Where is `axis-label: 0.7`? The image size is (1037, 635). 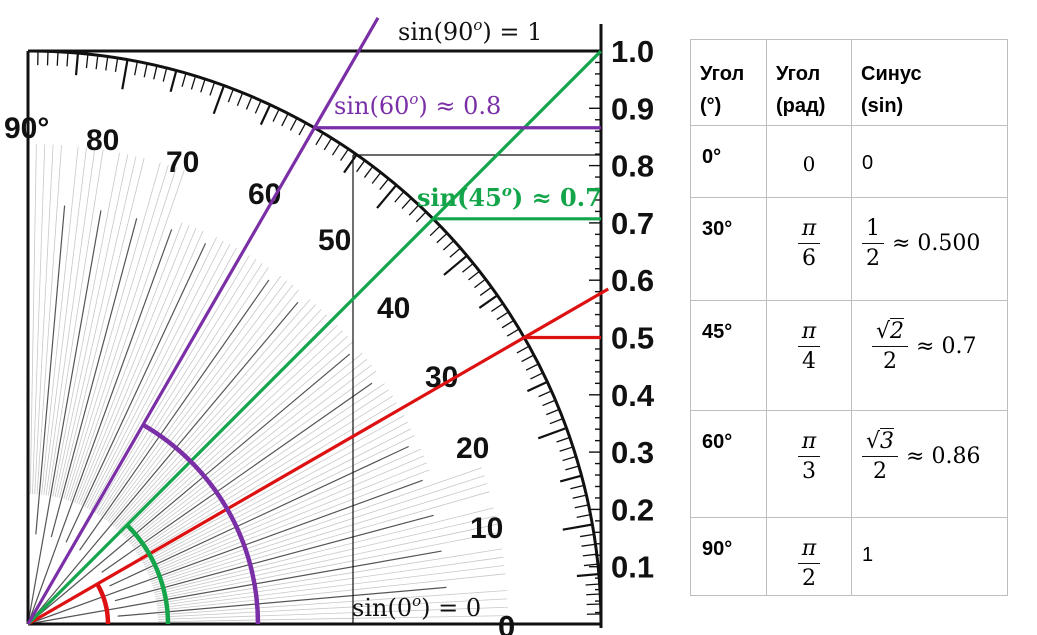
axis-label: 0.7 is located at coordinates (632, 223).